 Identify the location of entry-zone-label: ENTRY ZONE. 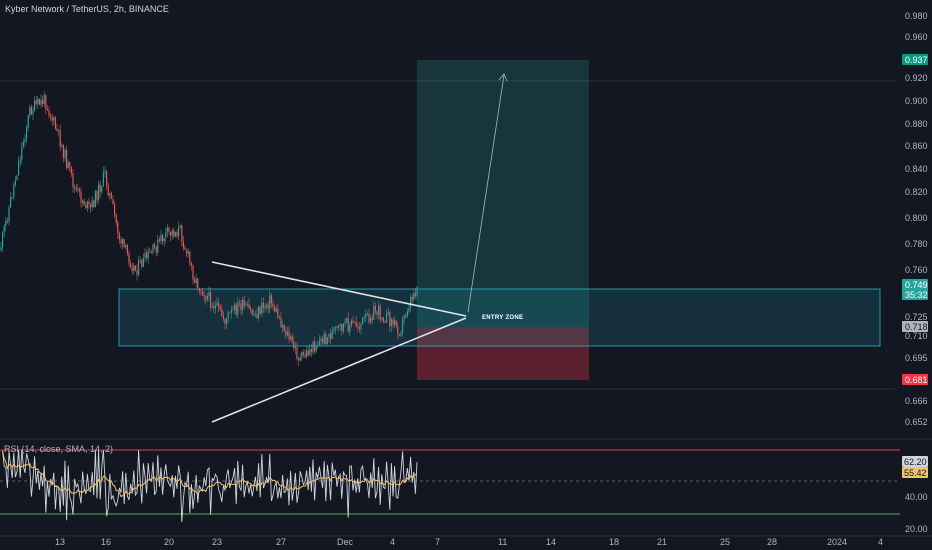
(502, 318).